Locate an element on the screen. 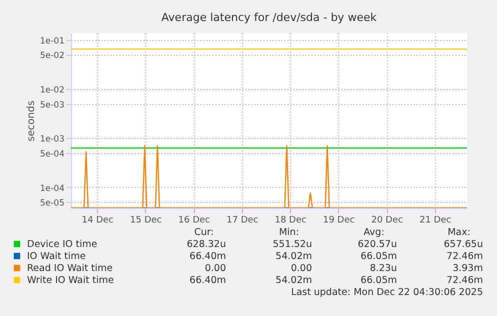 Image resolution: width=497 pixels, height=316 pixels. y-tick-label: 1e-02 is located at coordinates (52, 91).